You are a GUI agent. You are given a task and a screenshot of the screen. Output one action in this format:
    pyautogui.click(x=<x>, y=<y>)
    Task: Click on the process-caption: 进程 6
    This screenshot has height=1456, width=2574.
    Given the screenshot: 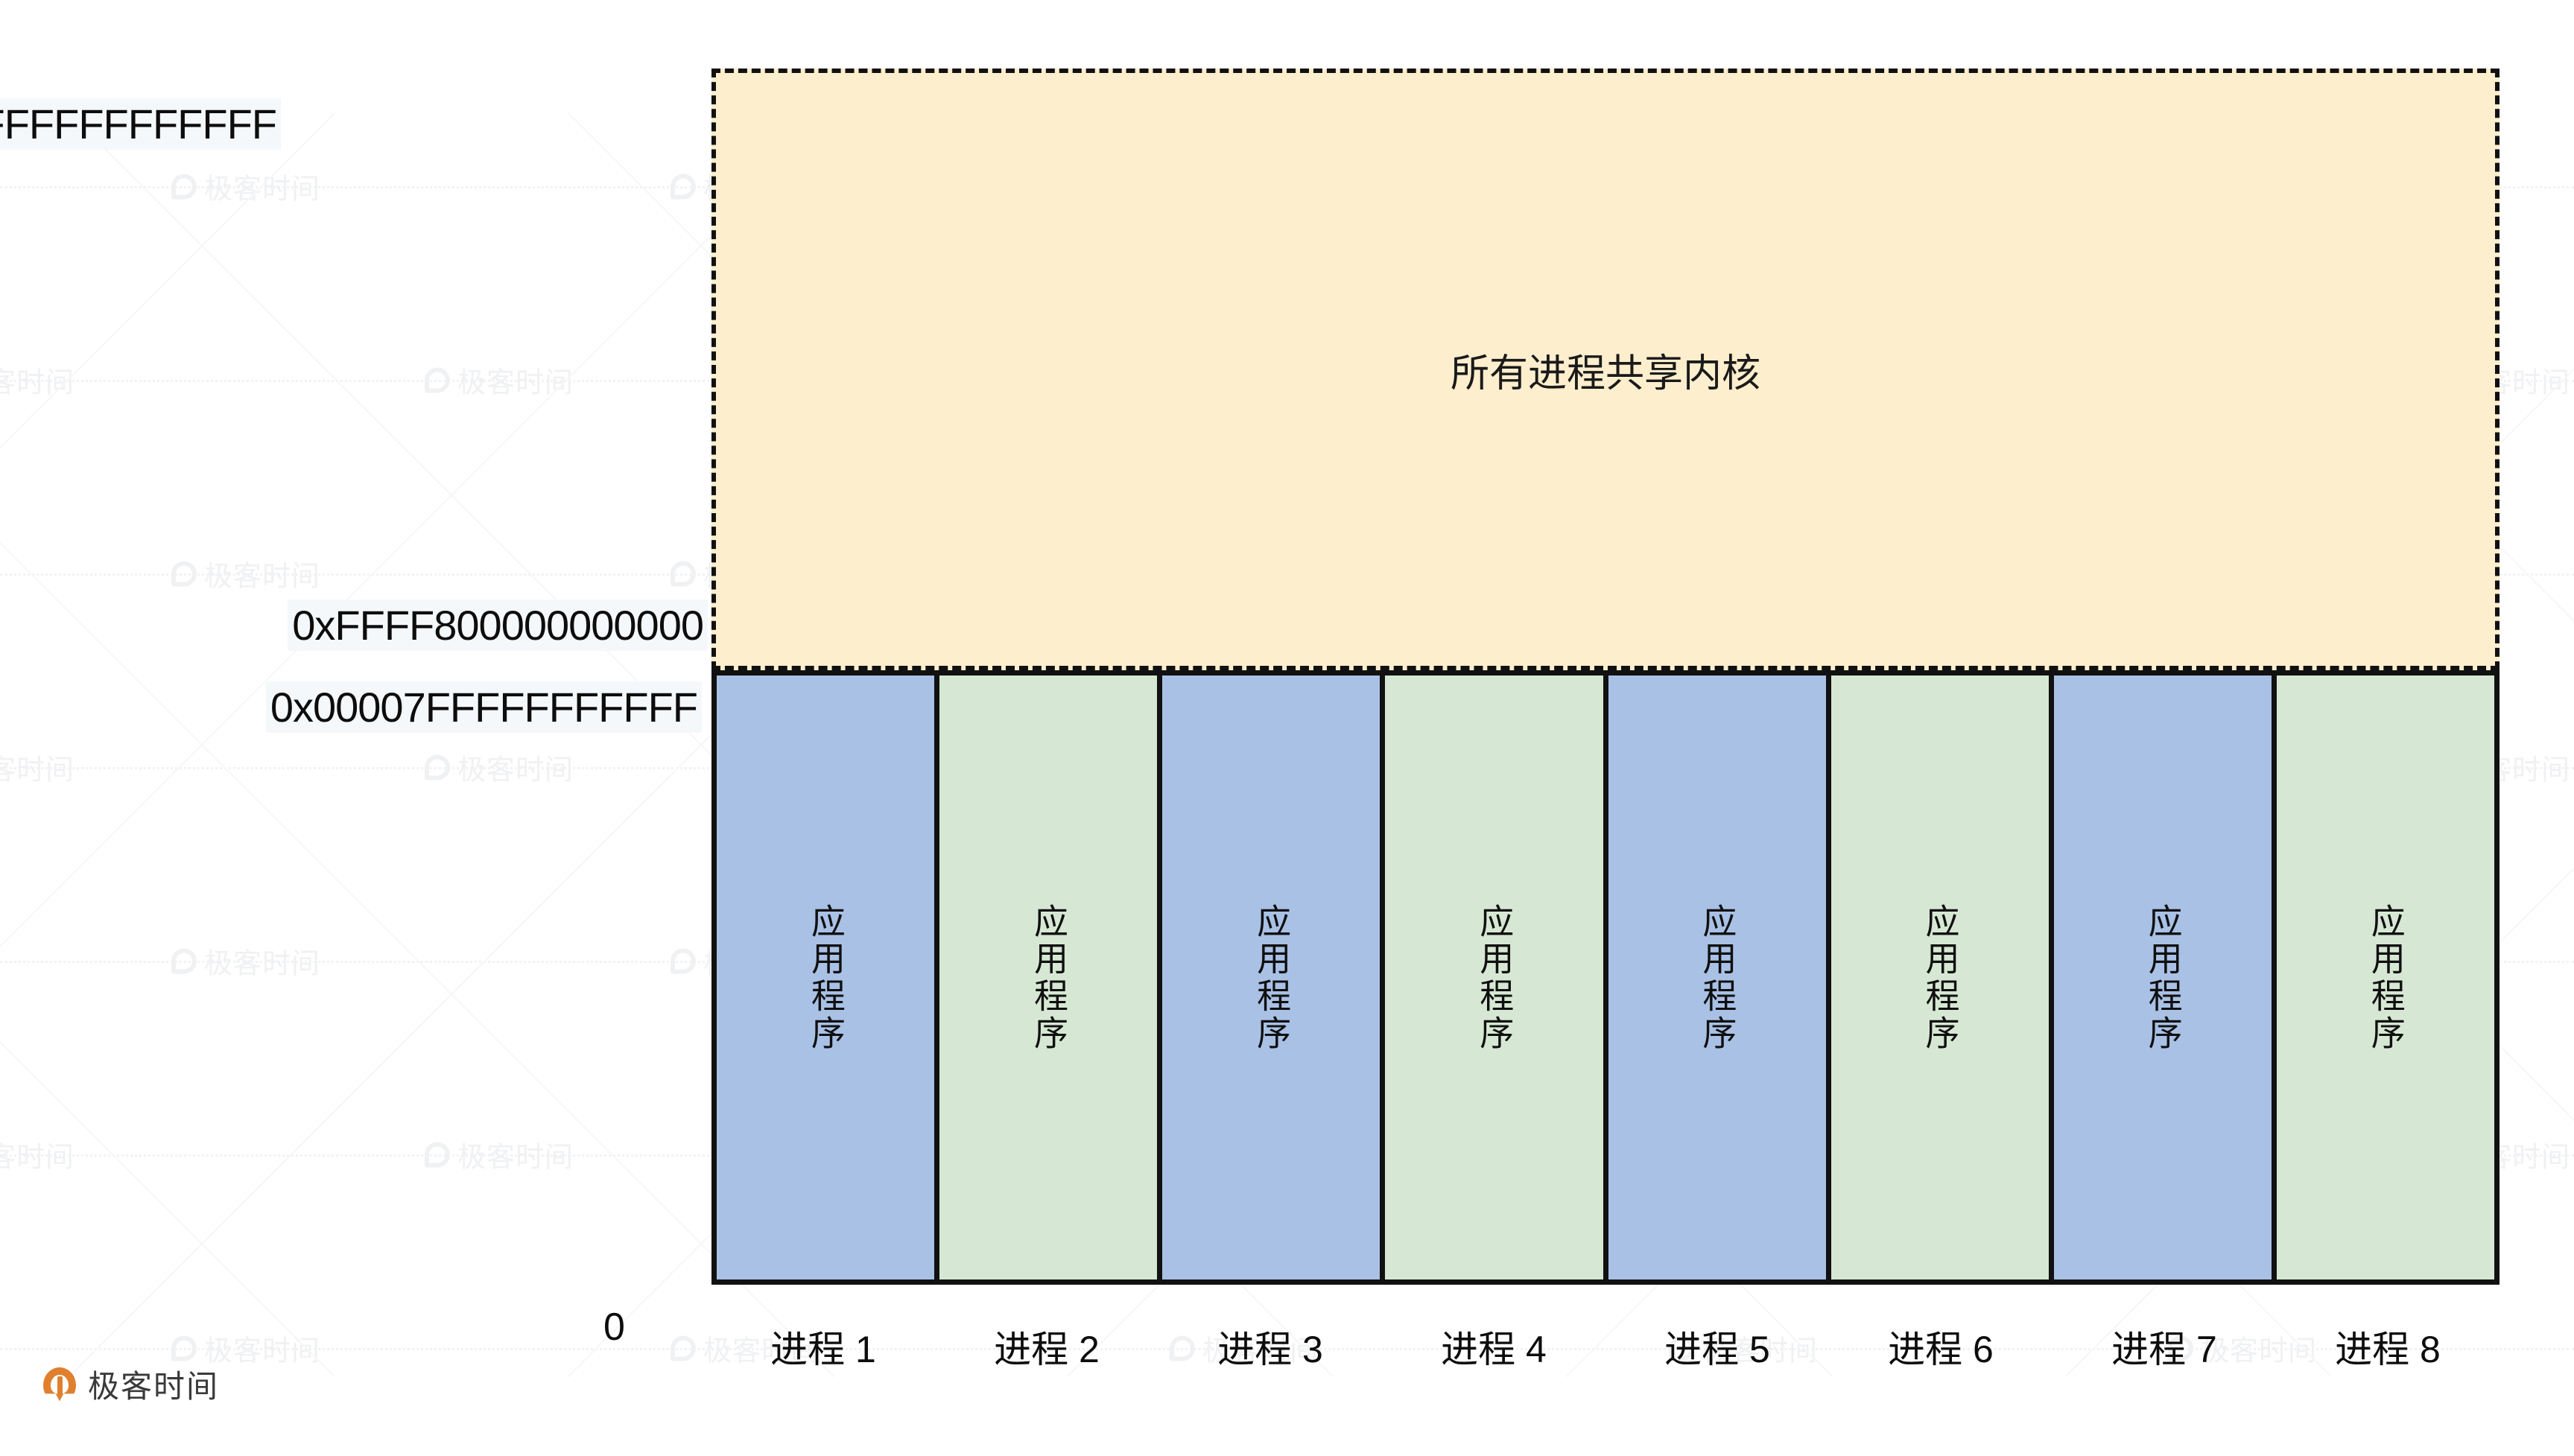 What is the action you would take?
    pyautogui.click(x=1941, y=1349)
    